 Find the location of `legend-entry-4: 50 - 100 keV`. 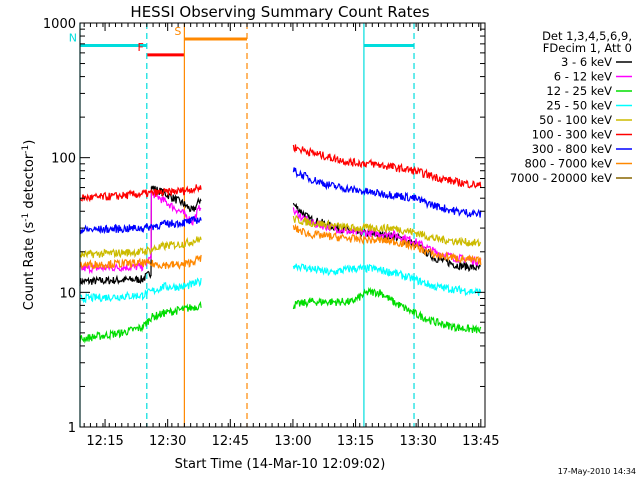

legend-entry-4: 50 - 100 keV is located at coordinates (575, 120).